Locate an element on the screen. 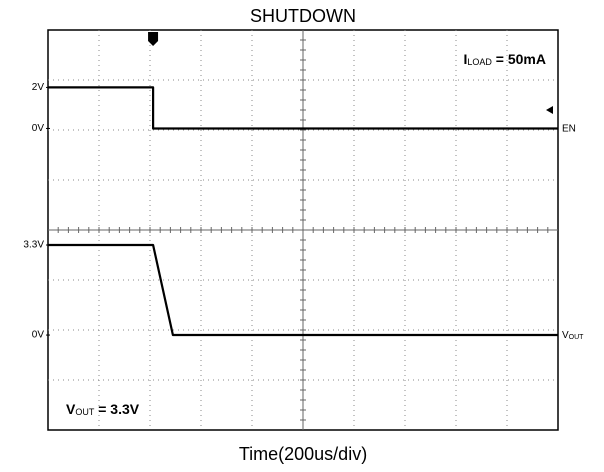 The height and width of the screenshot is (472, 604). annotation-main: I is located at coordinates (466, 59).